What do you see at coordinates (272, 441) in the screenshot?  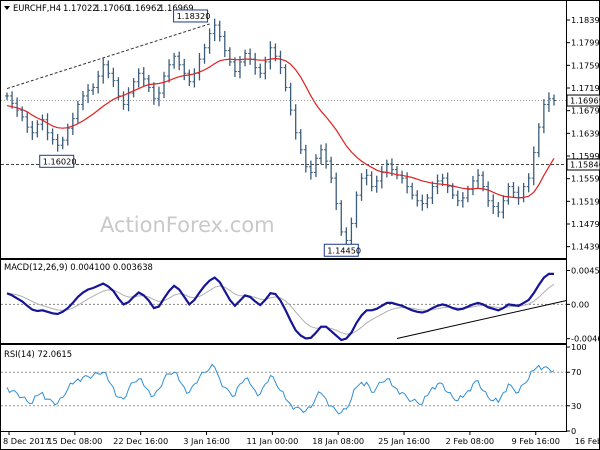 I see `time-tick-label: 11 Jan 00:00` at bounding box center [272, 441].